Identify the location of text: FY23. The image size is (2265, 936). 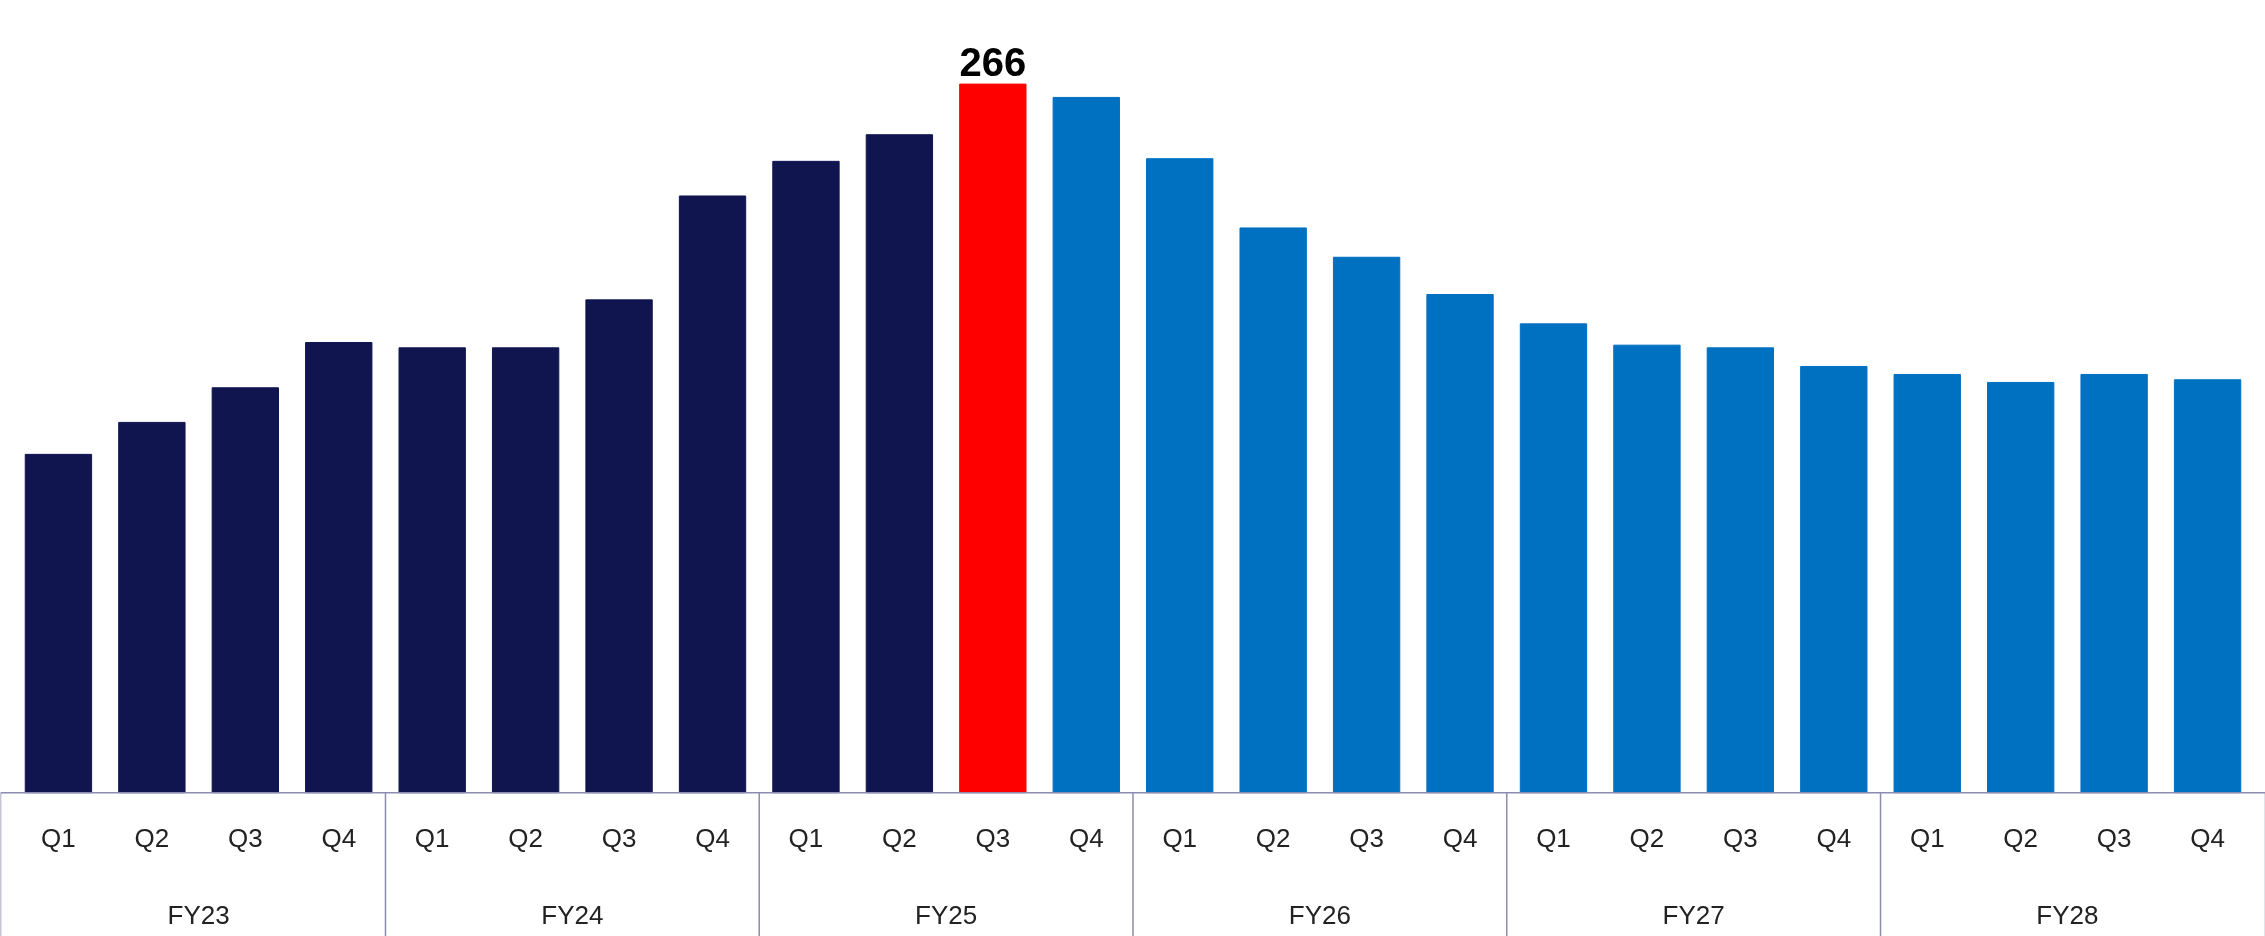
(198, 915).